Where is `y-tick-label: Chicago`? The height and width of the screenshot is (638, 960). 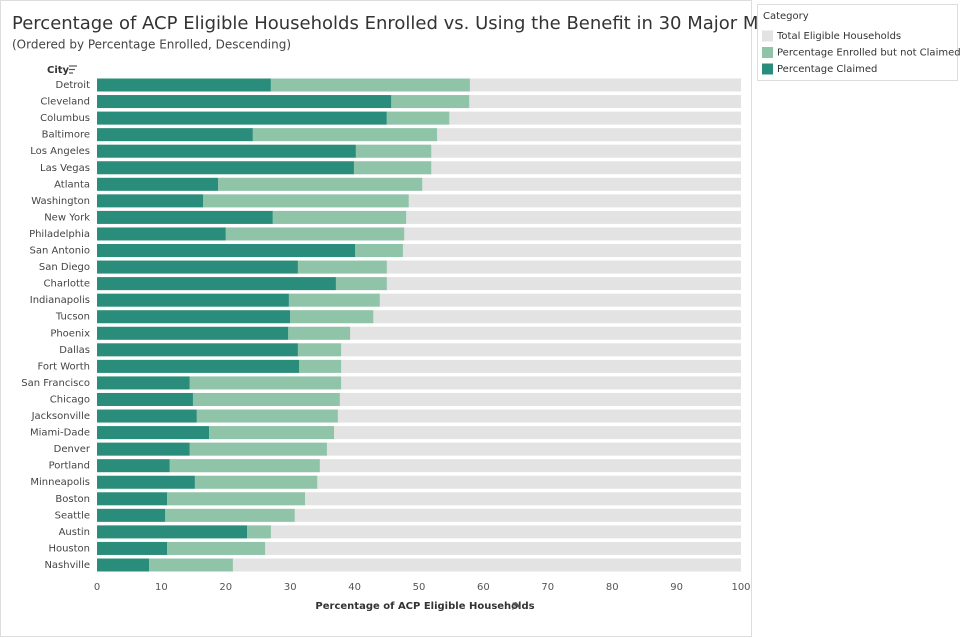 y-tick-label: Chicago is located at coordinates (70, 399).